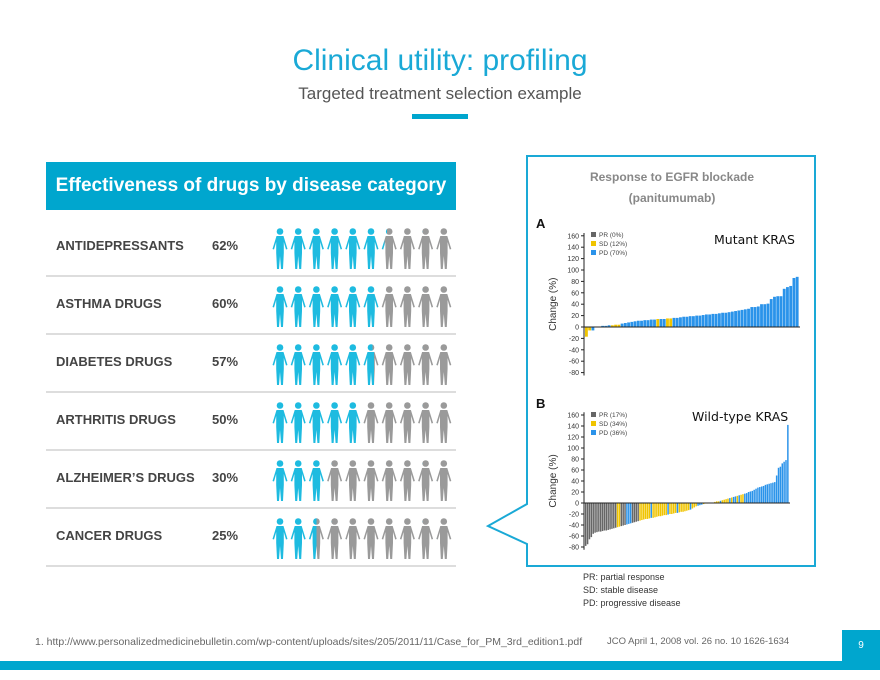  I want to click on effectiveness-percent: 25%, so click(225, 535).